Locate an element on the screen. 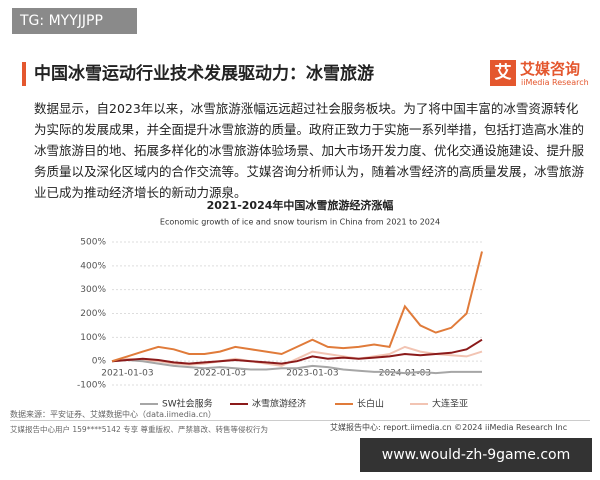 Image resolution: width=600 pixels, height=480 pixels. x-tick-label: 2021-01-03 is located at coordinates (127, 374).